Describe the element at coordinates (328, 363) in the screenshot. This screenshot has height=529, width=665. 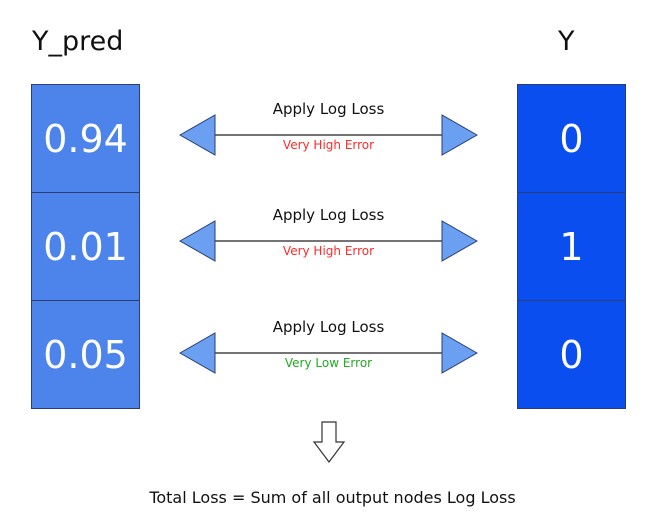
I see `error-label: Very Low Error` at that location.